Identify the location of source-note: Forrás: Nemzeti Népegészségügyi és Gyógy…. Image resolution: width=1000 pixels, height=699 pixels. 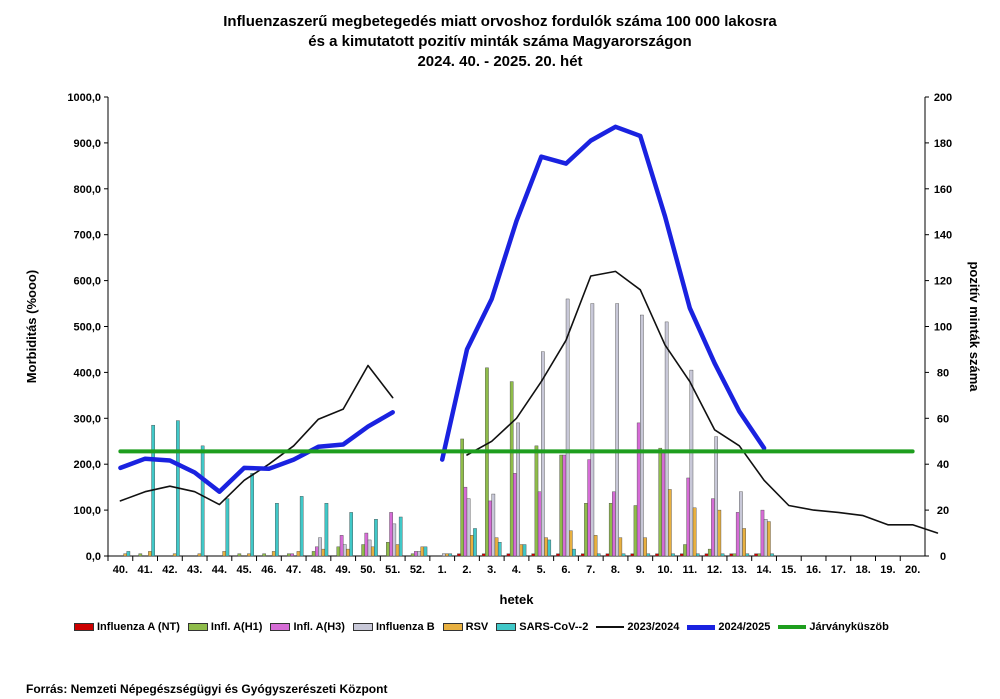
(207, 689).